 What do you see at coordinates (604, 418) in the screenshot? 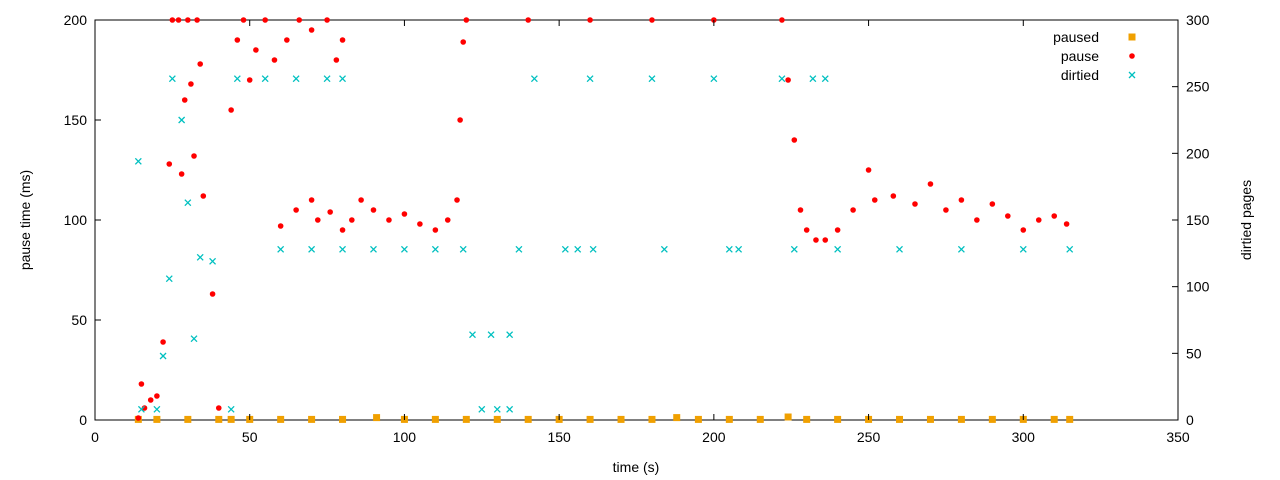
I see `series-paused` at bounding box center [604, 418].